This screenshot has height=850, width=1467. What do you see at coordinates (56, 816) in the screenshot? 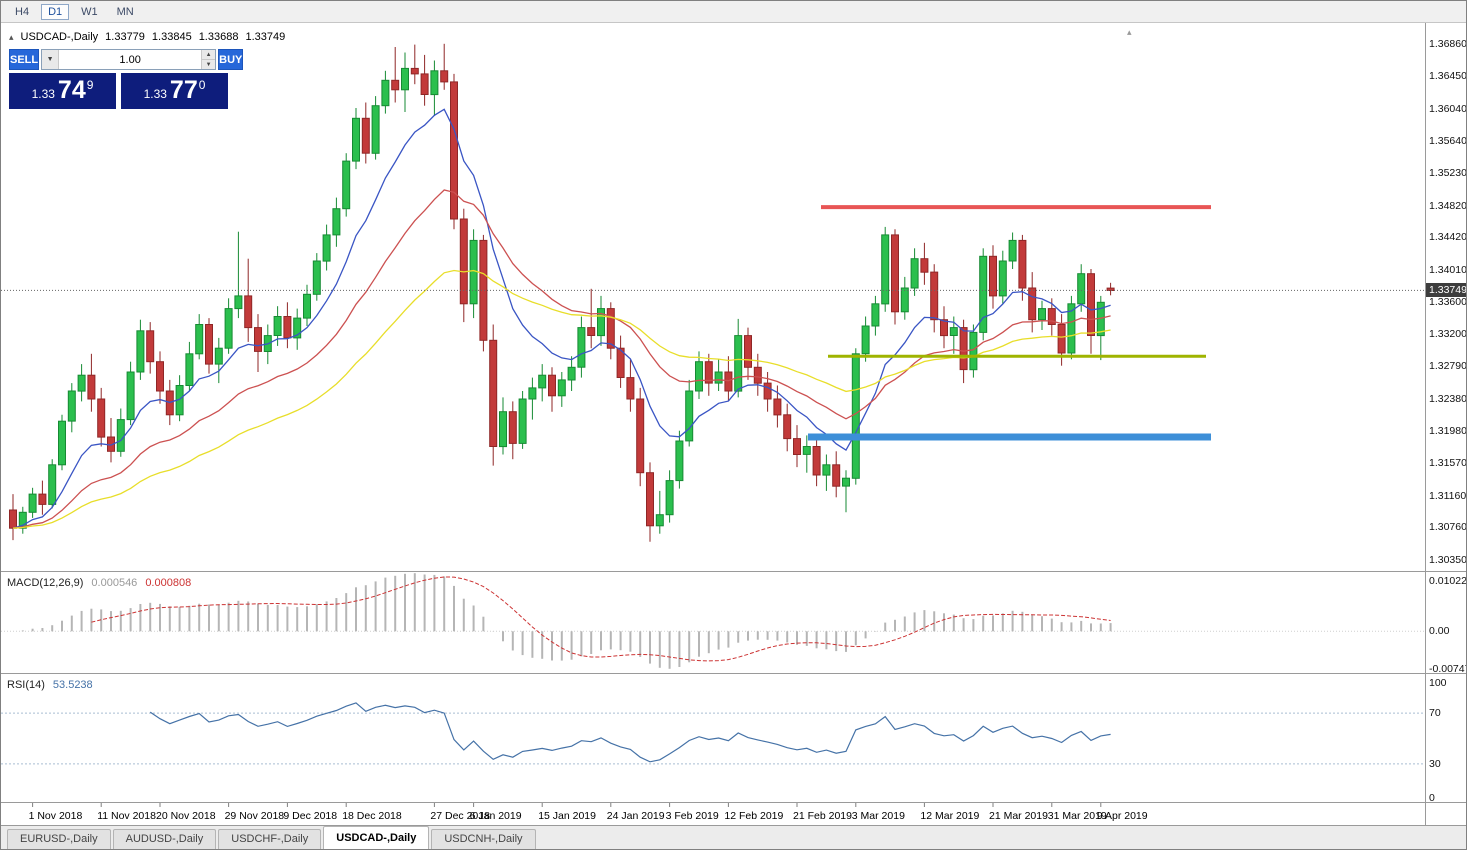
I see `time-axis-label: 1 Nov 2018` at bounding box center [56, 816].